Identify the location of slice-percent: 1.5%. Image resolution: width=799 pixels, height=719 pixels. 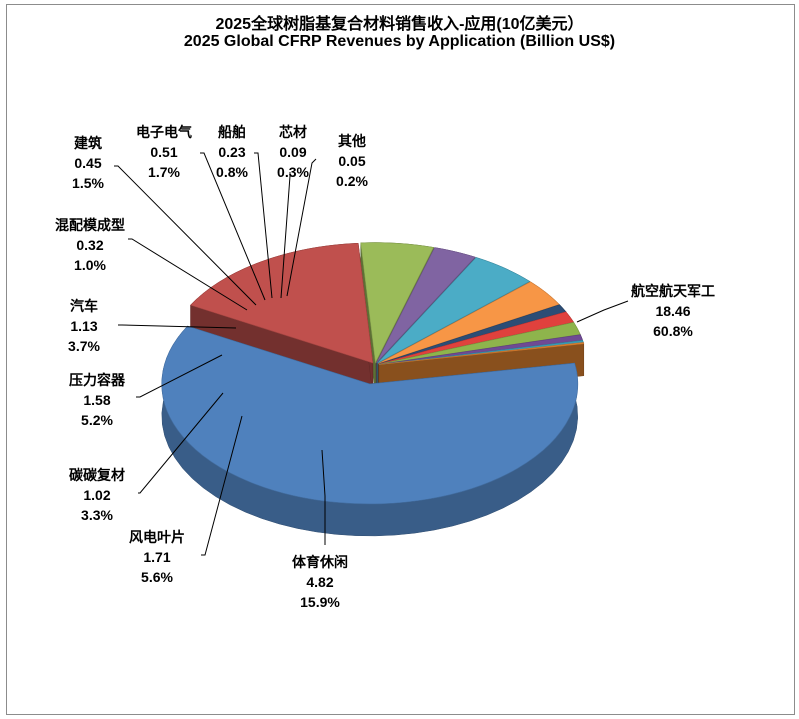
(88, 183).